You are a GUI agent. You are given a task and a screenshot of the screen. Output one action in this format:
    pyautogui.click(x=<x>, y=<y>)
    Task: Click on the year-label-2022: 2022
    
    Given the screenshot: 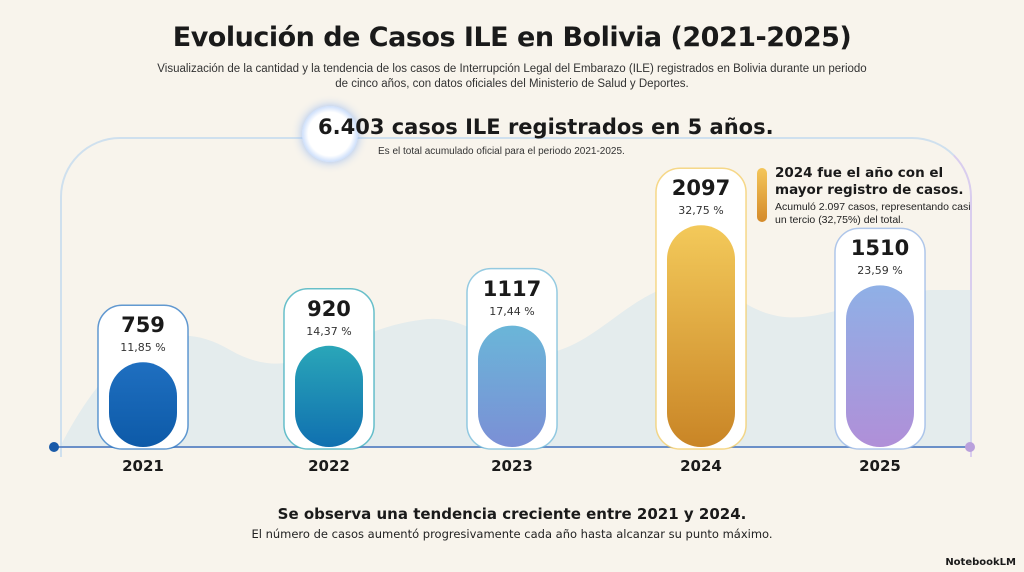 What is the action you would take?
    pyautogui.click(x=329, y=466)
    